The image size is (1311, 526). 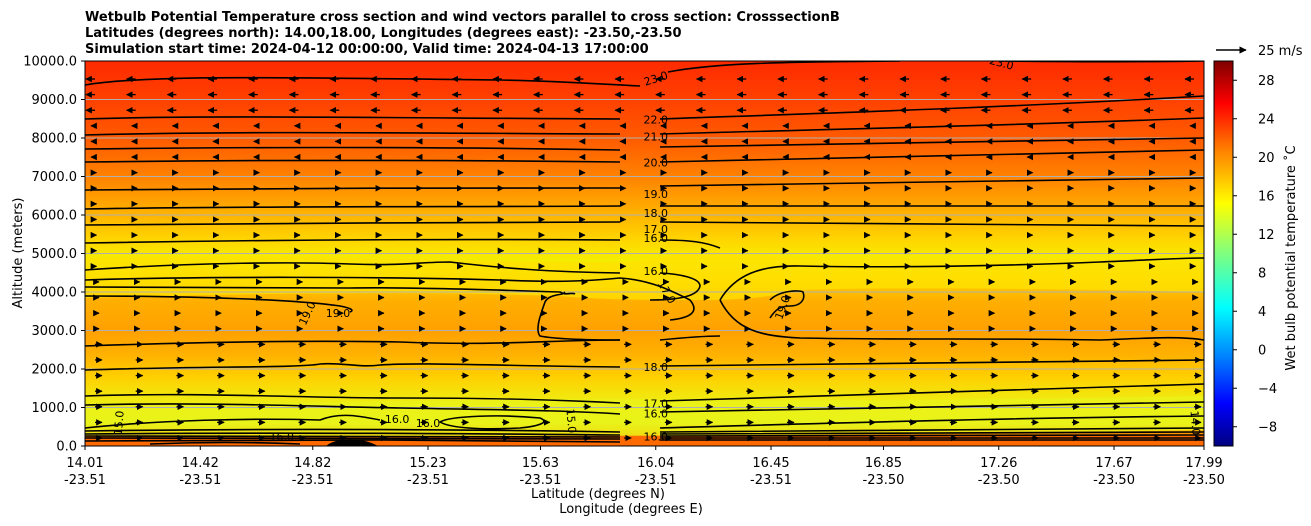 What do you see at coordinates (631, 509) in the screenshot?
I see `x-axis-label-2: Longitude (degrees E)` at bounding box center [631, 509].